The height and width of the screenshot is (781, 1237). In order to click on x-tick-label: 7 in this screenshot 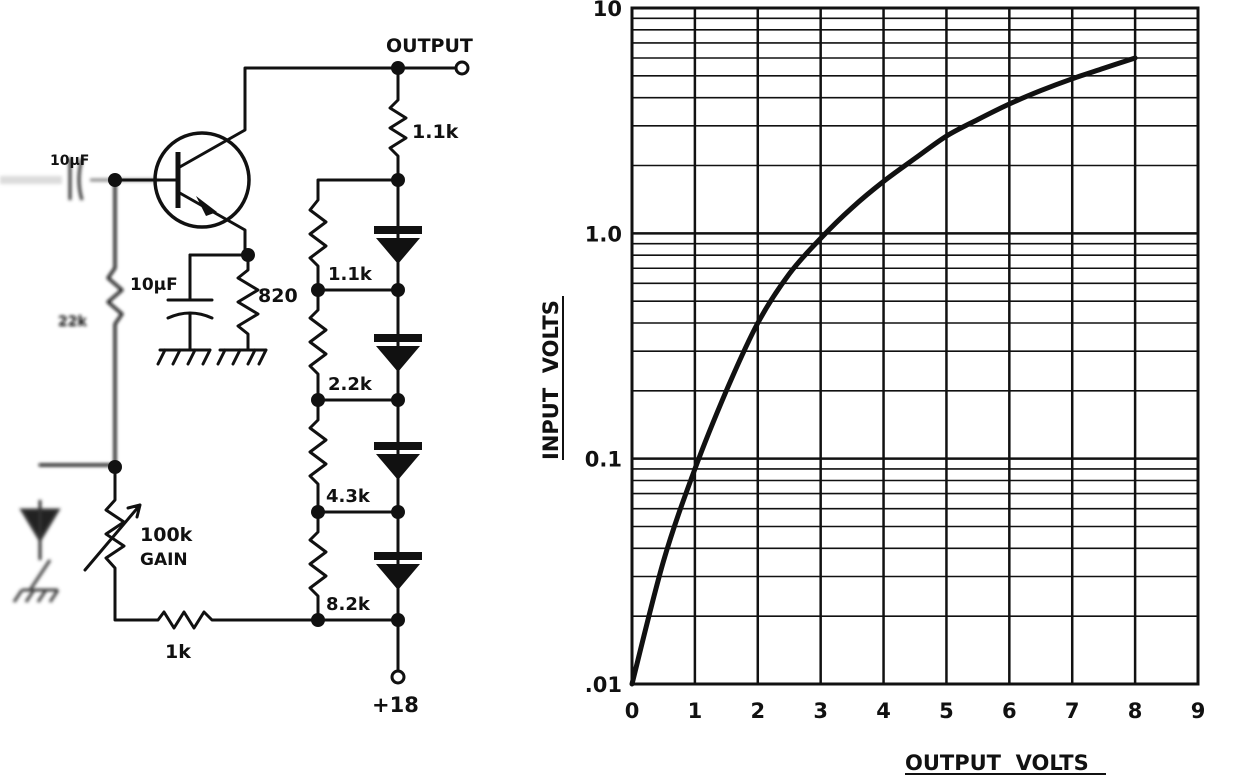, I will do `click(1072, 711)`.